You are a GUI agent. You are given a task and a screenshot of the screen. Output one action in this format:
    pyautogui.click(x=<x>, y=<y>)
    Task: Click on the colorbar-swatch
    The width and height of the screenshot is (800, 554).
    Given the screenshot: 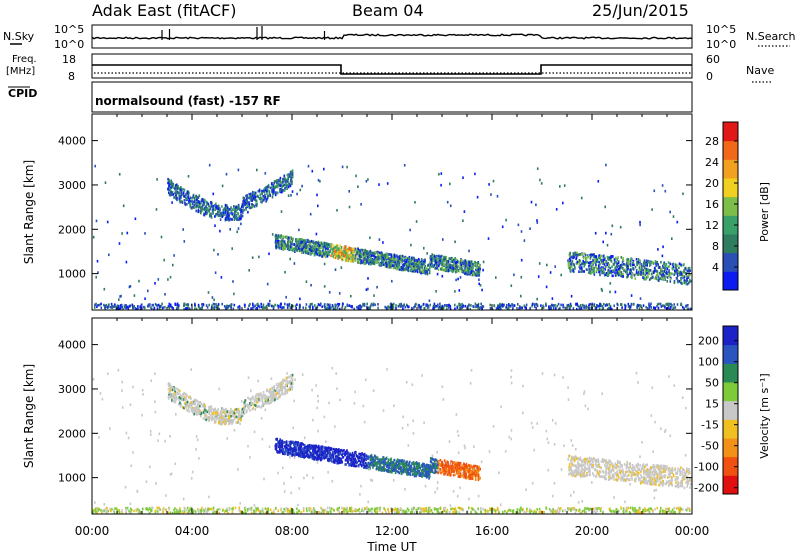 What is the action you would take?
    pyautogui.click(x=730, y=262)
    